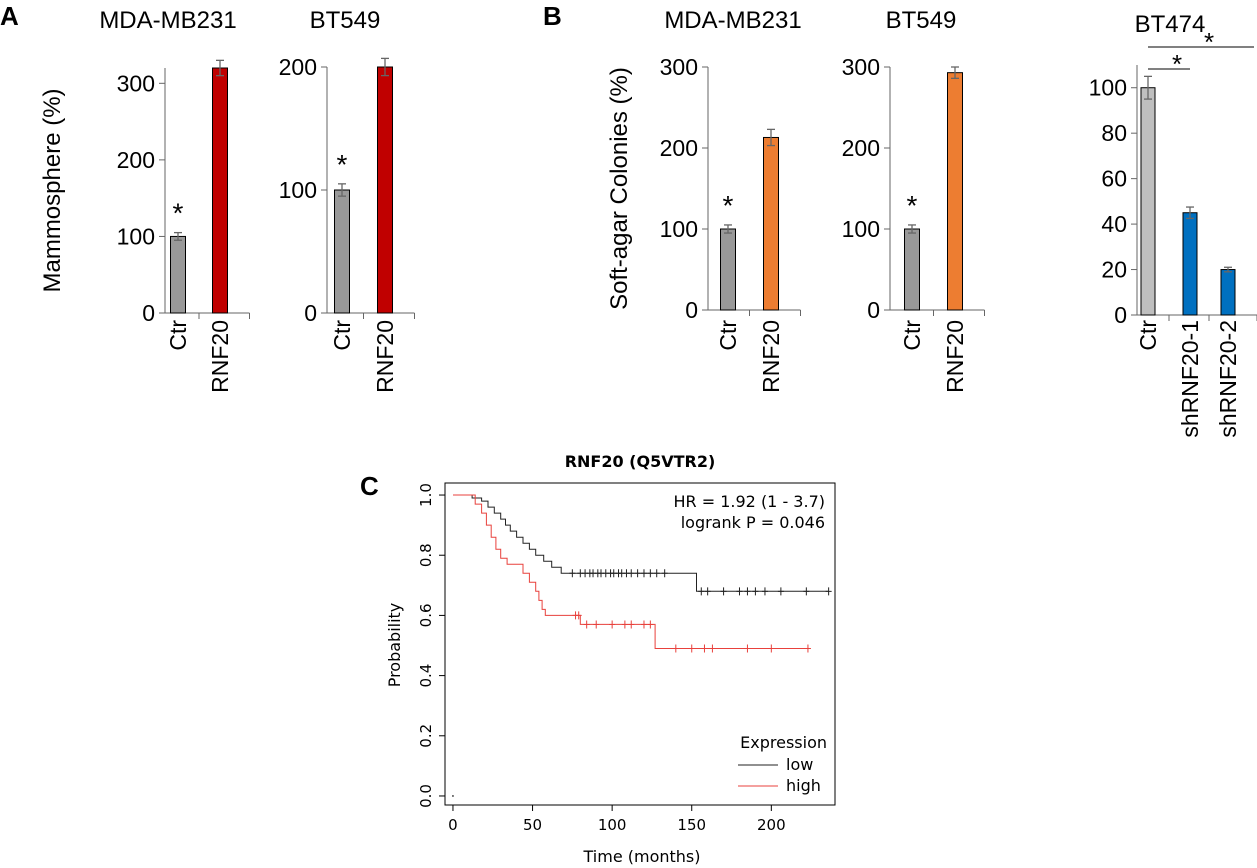  What do you see at coordinates (630, 571) in the screenshot?
I see `survival-curve-high` at bounding box center [630, 571].